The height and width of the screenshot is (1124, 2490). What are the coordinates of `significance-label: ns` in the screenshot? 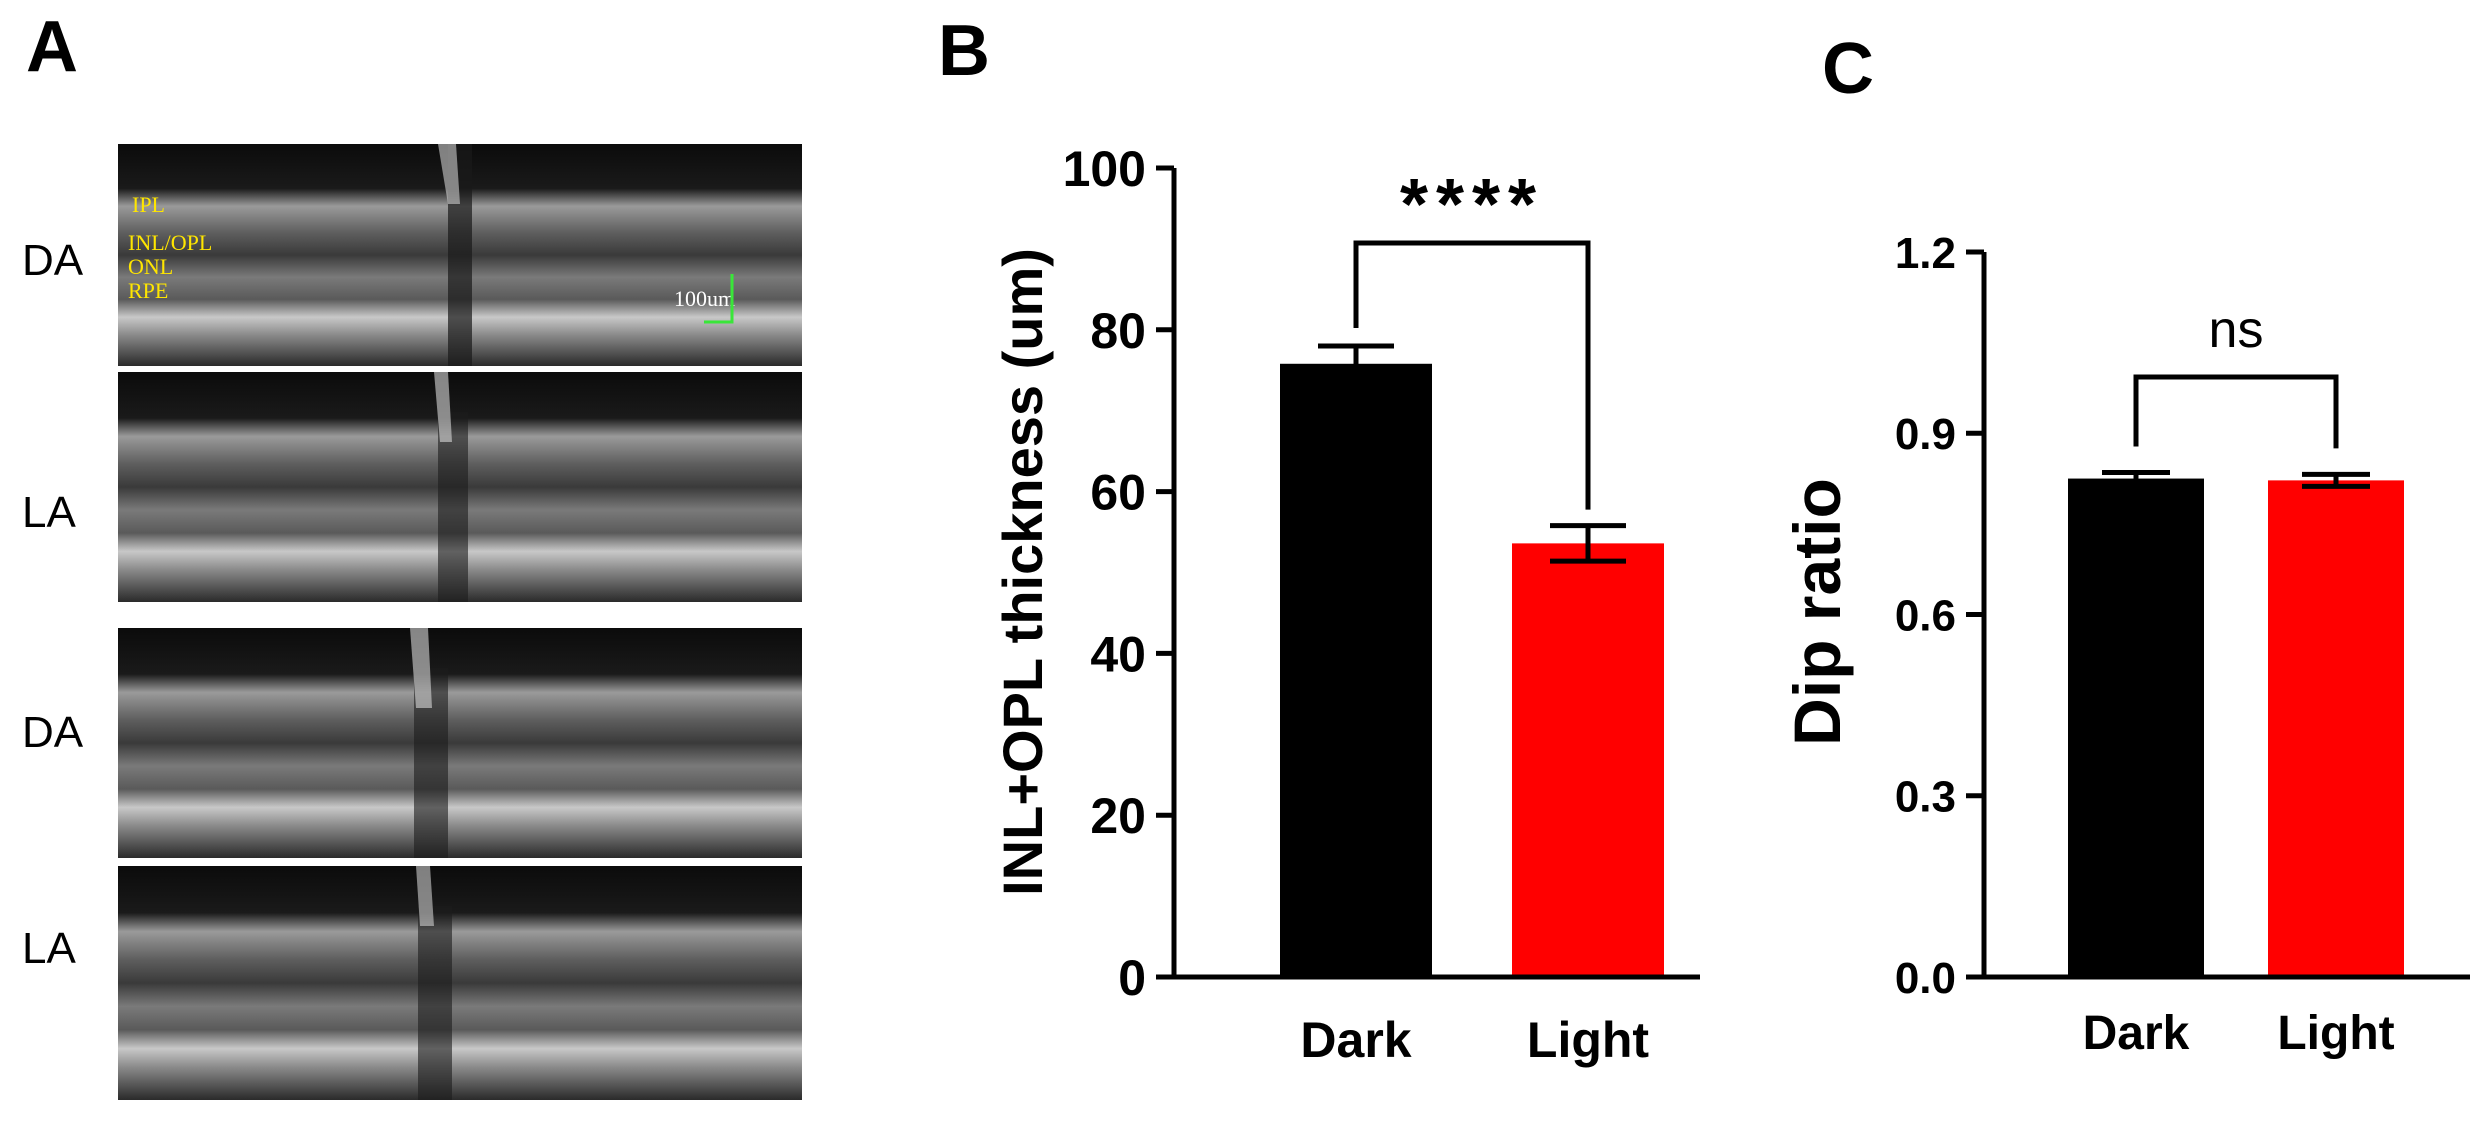 It's located at (2236, 330).